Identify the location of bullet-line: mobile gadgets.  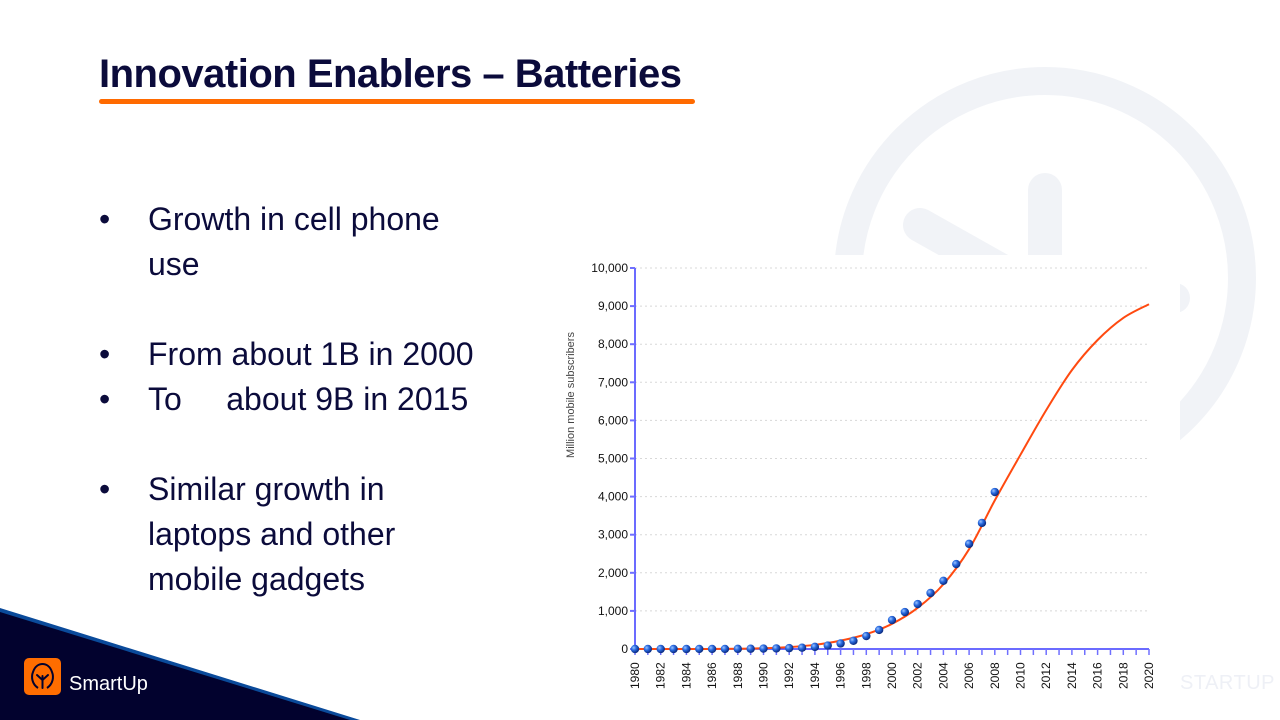
(257, 579).